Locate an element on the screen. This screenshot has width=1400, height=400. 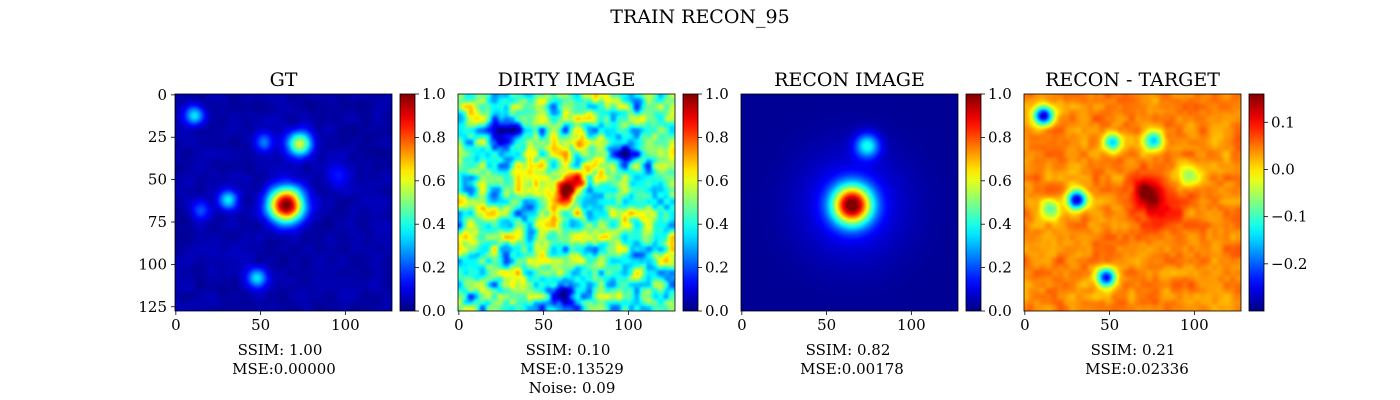
panel-title: GT is located at coordinates (284, 80).